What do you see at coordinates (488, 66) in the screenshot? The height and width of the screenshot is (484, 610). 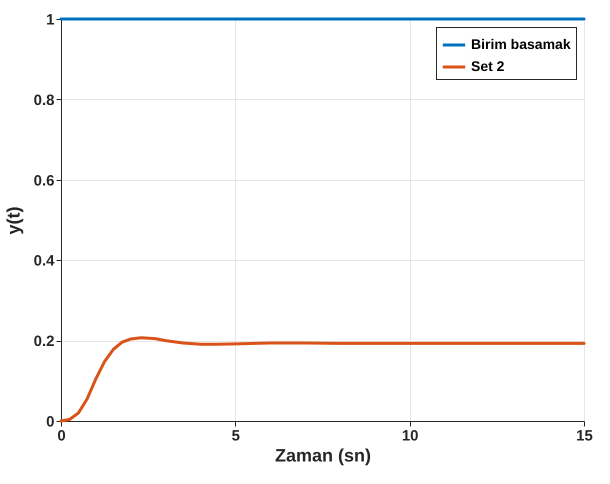 I see `legend-label: Set 2` at bounding box center [488, 66].